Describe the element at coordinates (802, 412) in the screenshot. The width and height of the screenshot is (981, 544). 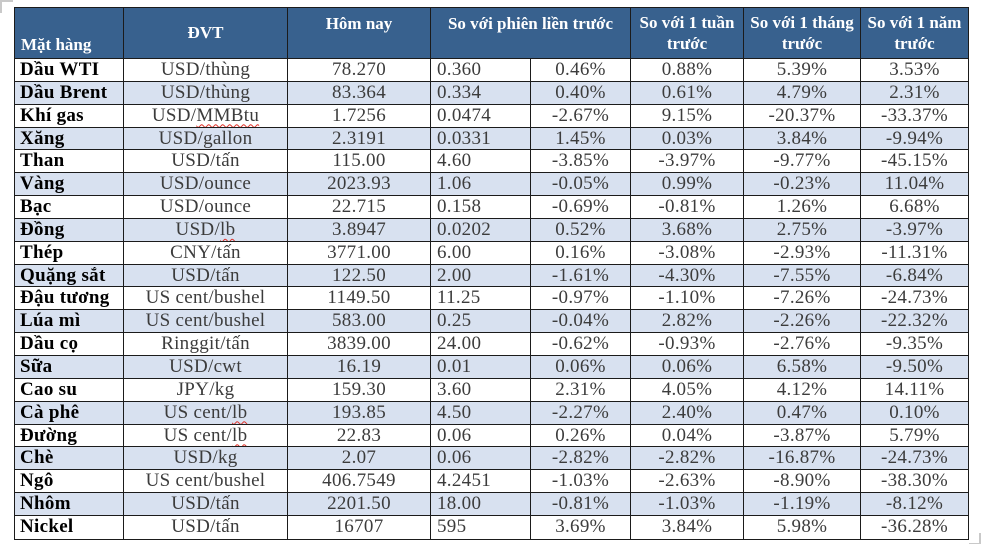
I see `month-pct-cell: 0.47%` at that location.